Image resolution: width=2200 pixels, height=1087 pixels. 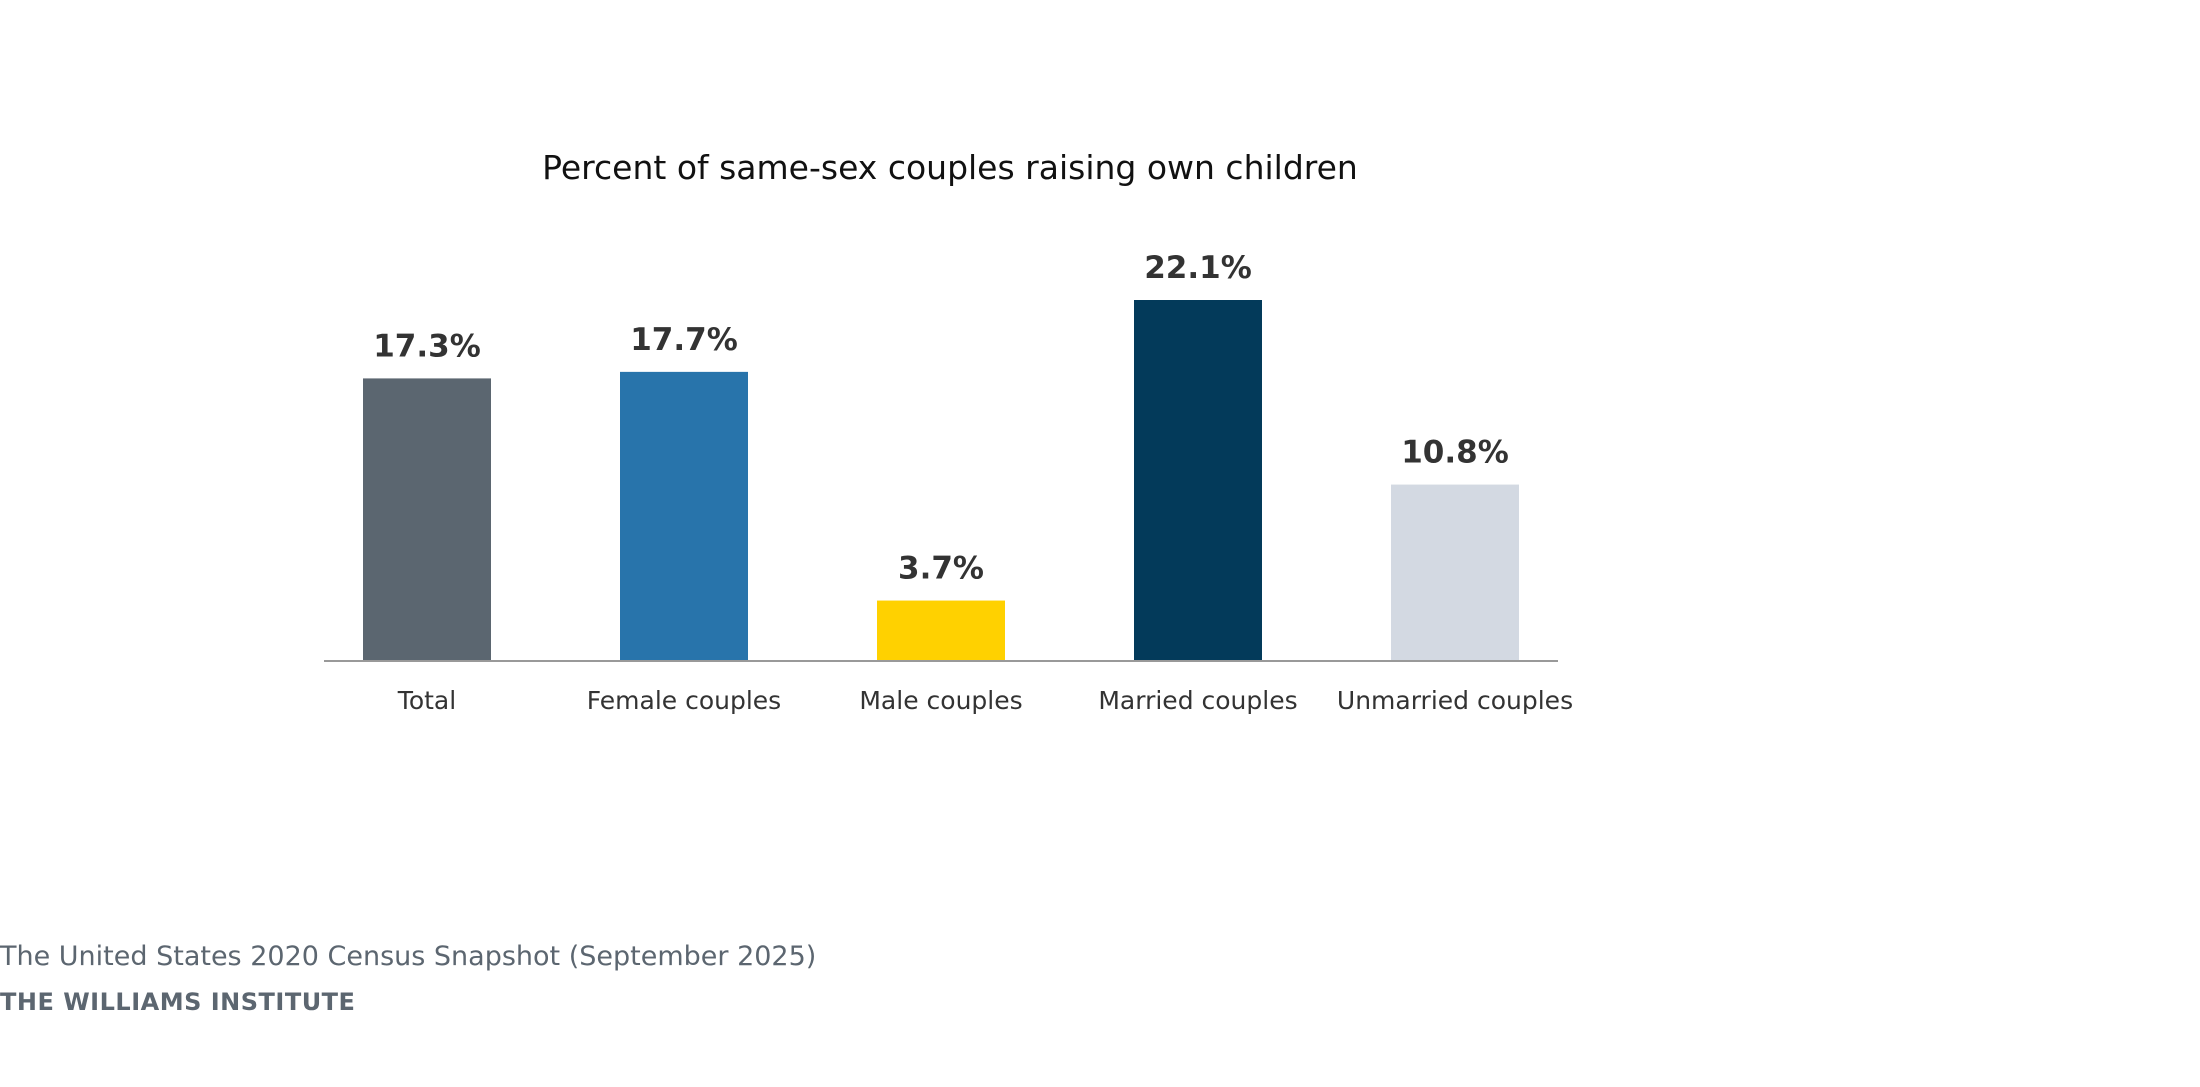 What do you see at coordinates (1197, 700) in the screenshot?
I see `category-label-married-couples: Married couples` at bounding box center [1197, 700].